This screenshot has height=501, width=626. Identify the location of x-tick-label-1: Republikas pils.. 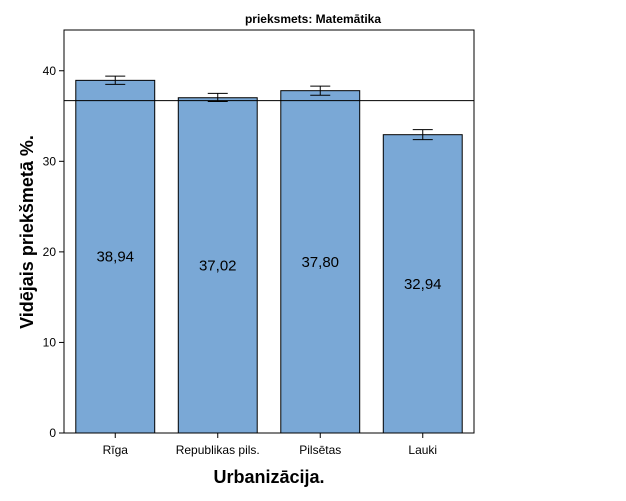
(218, 450).